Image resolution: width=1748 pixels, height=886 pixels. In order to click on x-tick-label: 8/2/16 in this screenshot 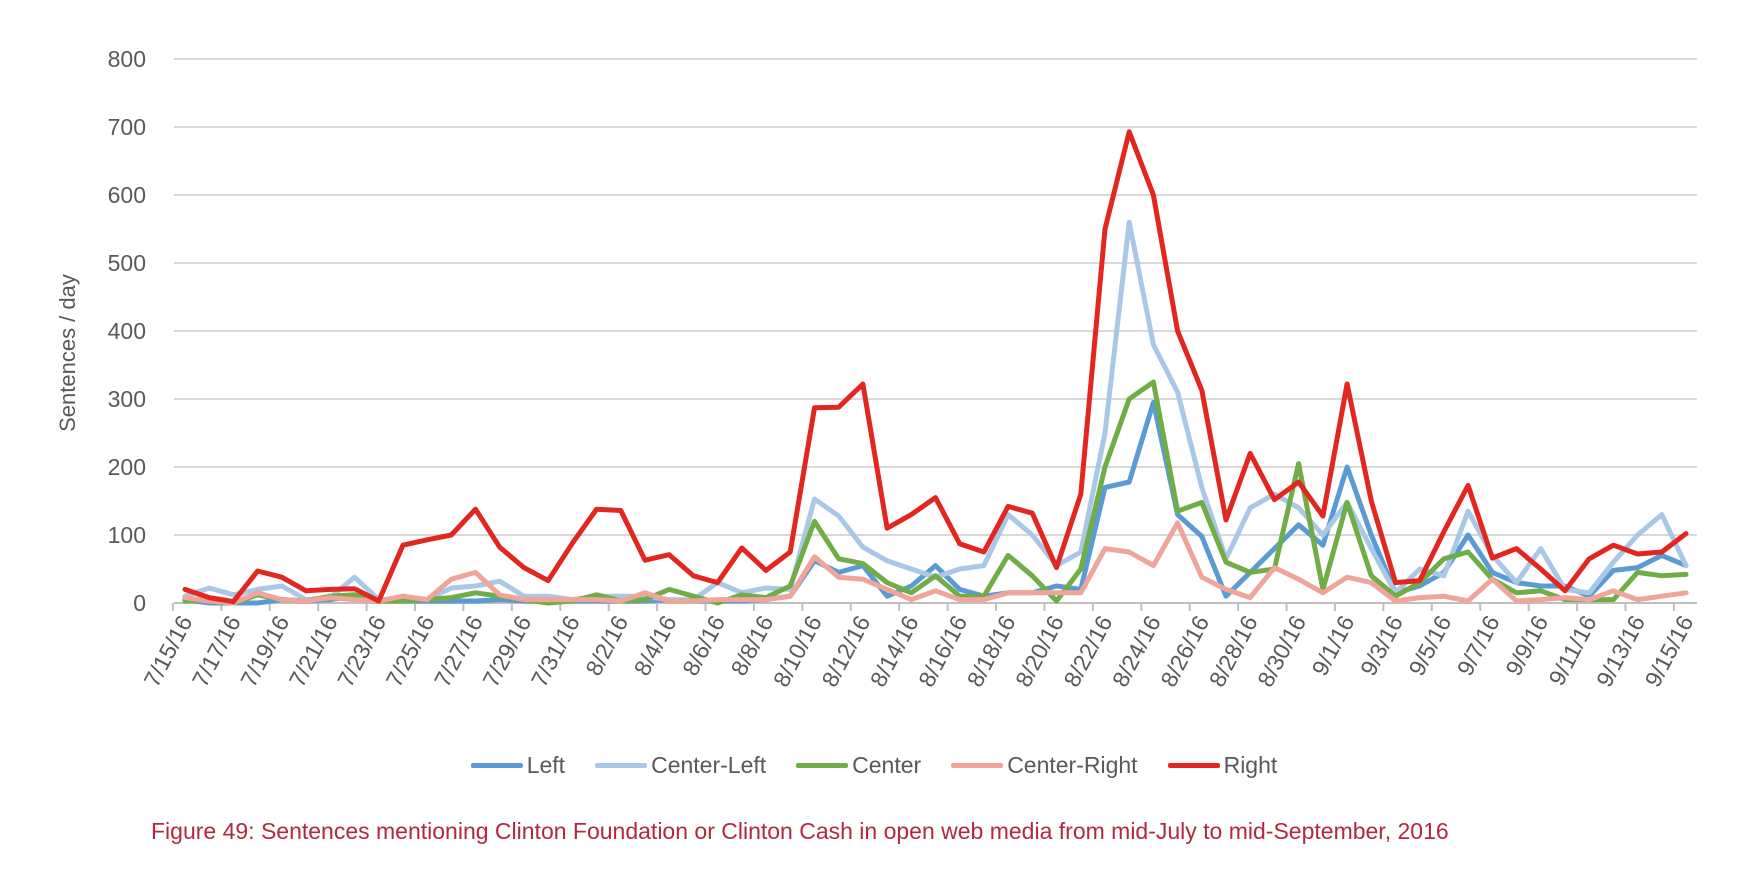, I will do `click(606, 645)`.